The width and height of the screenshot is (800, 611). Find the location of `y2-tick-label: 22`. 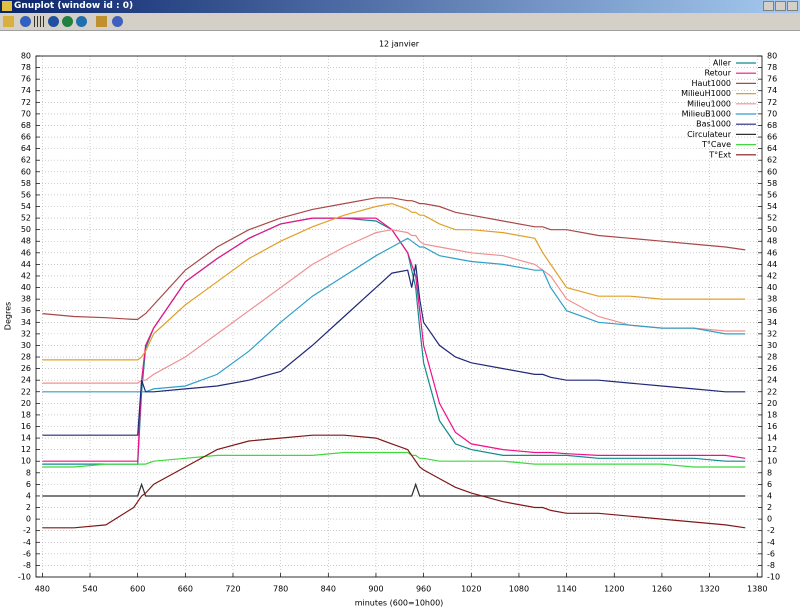

y2-tick-label: 22 is located at coordinates (772, 391).